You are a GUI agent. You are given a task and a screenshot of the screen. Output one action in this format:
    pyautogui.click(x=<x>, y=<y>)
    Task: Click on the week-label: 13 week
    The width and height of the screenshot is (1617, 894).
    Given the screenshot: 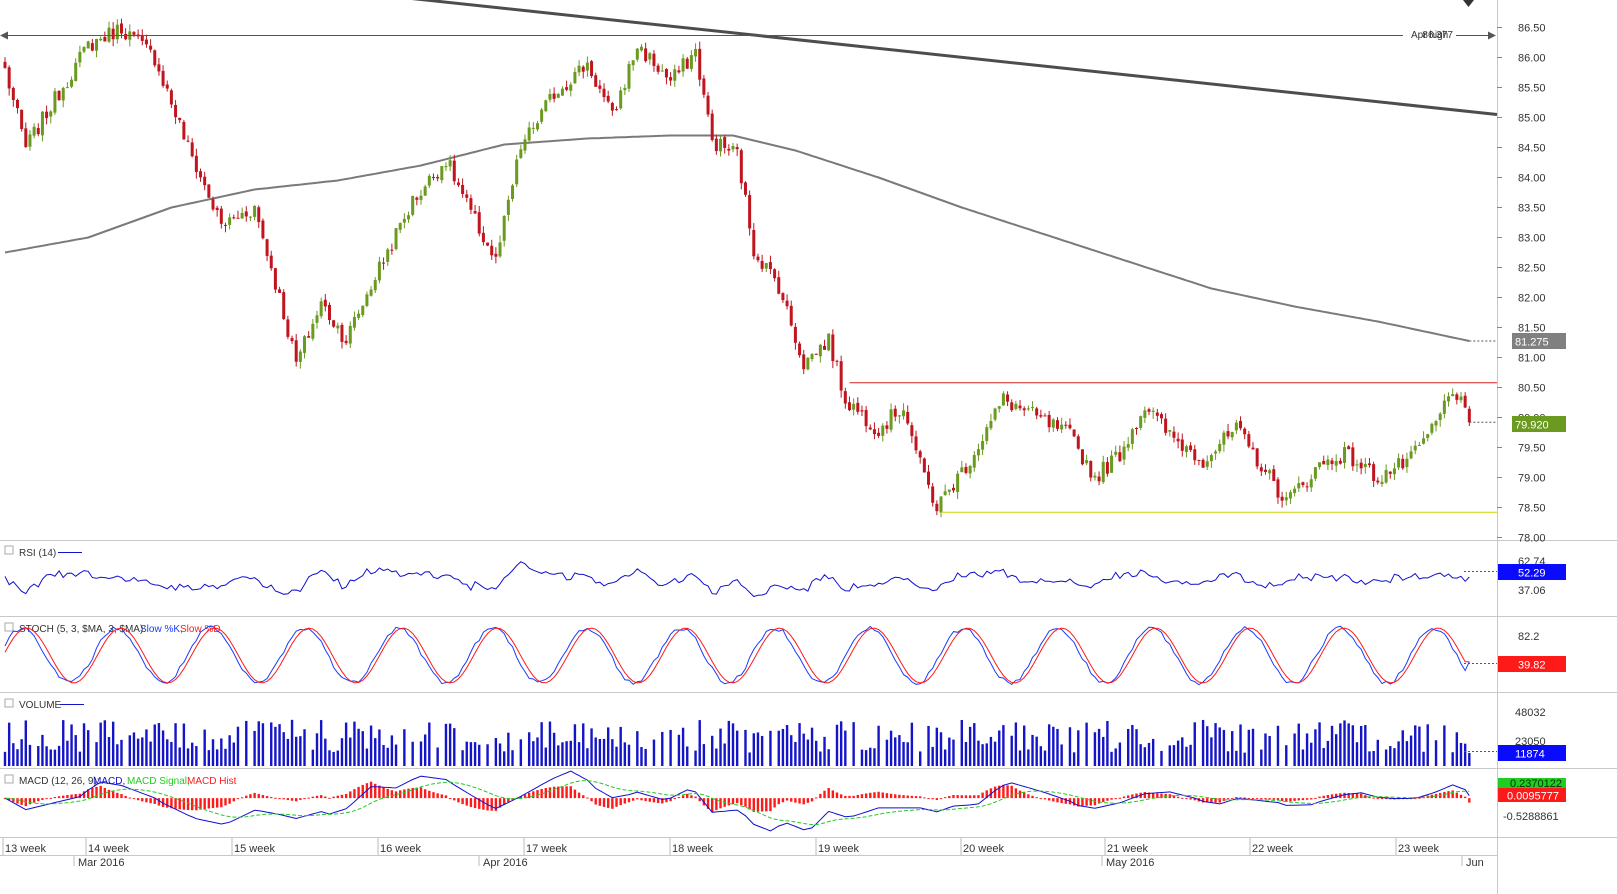 What is the action you would take?
    pyautogui.click(x=25, y=849)
    